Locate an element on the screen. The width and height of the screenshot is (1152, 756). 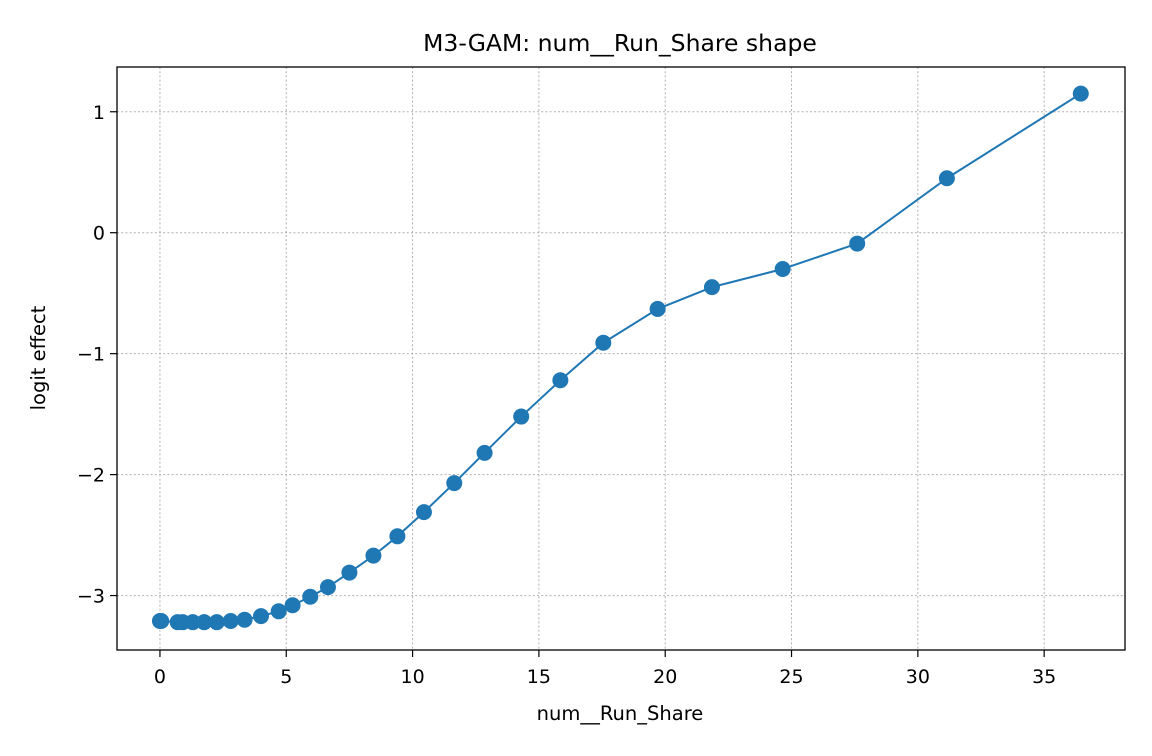
x-tick-label: 30 is located at coordinates (918, 677).